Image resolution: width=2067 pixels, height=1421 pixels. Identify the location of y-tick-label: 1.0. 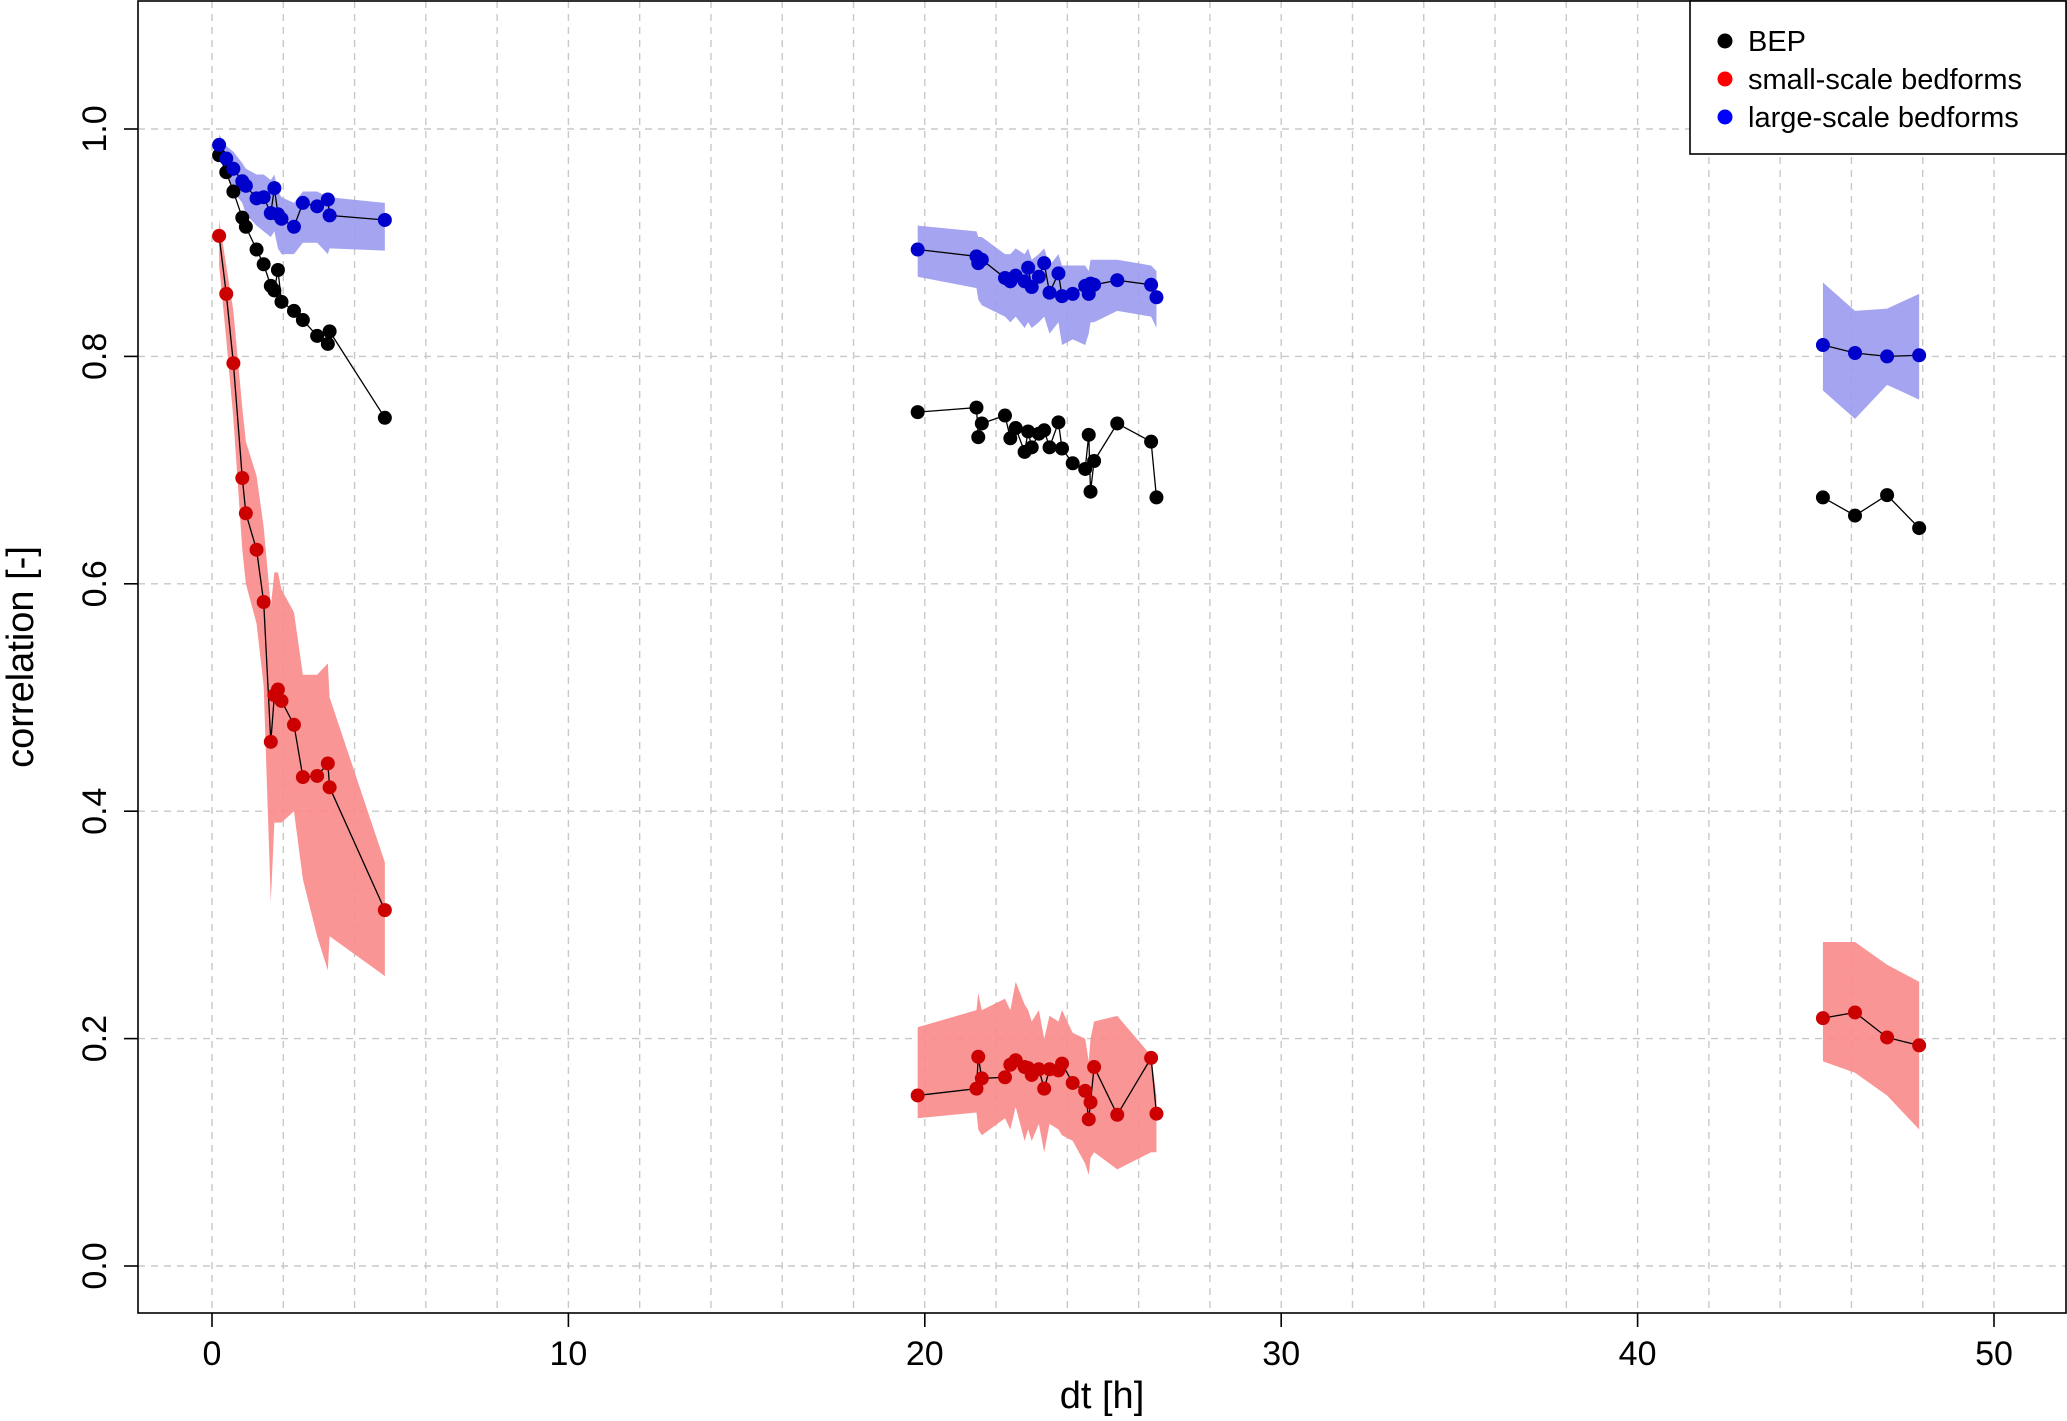
(95, 128).